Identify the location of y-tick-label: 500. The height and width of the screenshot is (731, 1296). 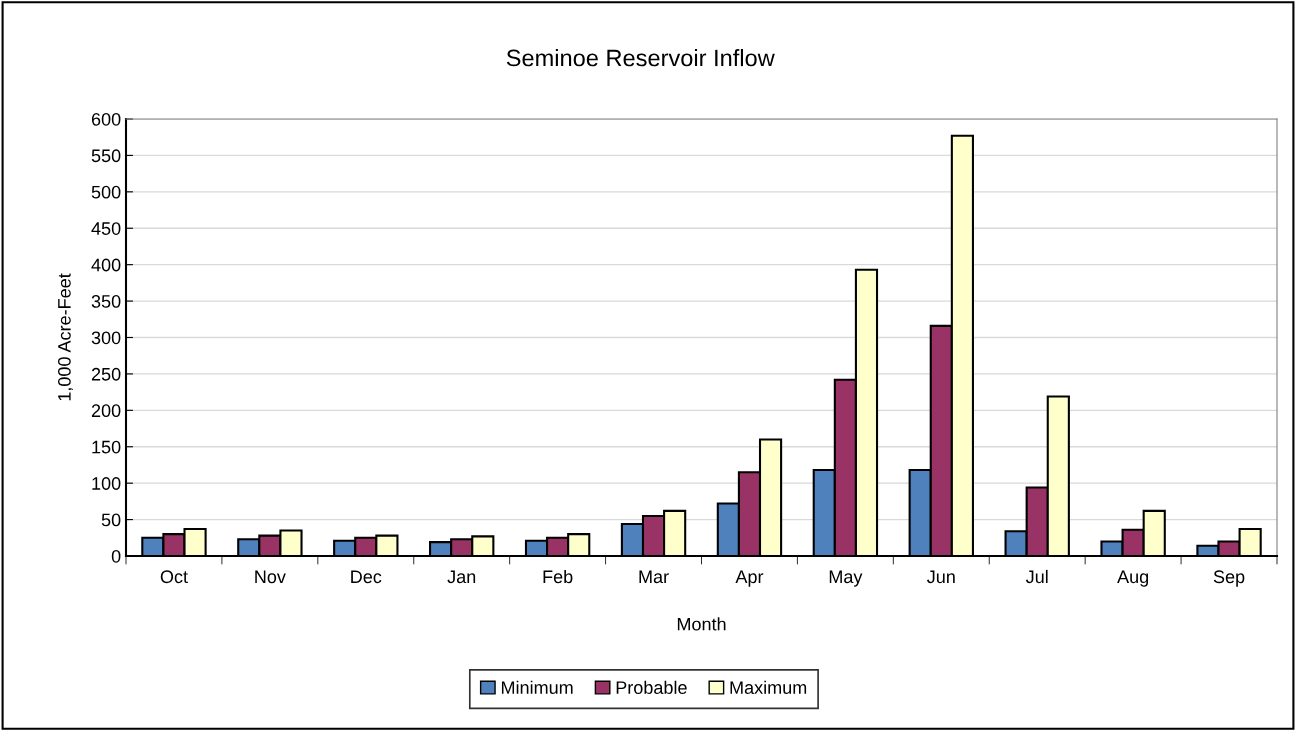
(106, 192).